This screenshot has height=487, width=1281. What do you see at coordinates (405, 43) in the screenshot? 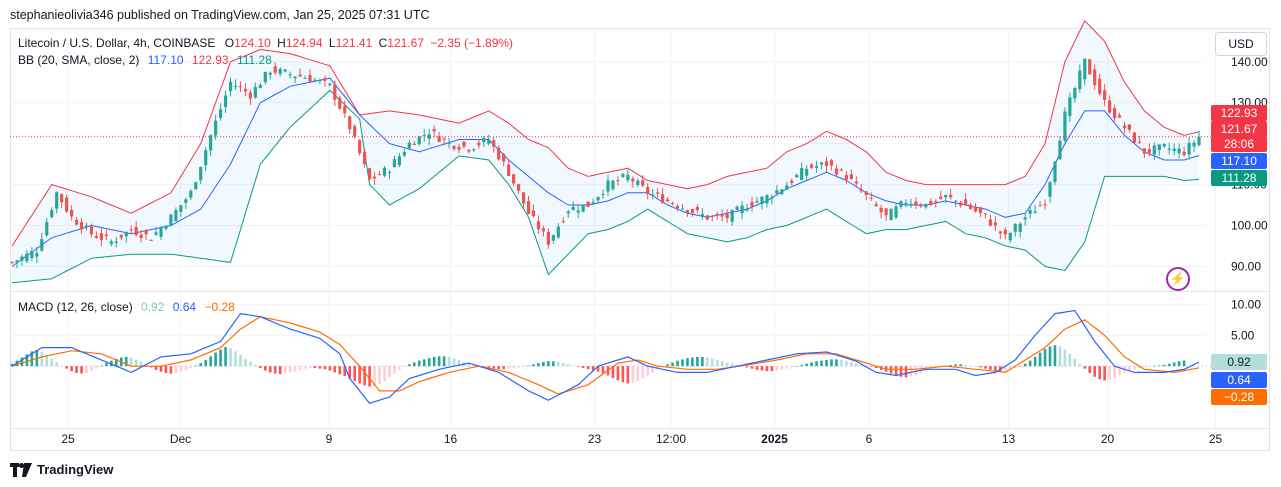
I see `close-value: 121.67` at bounding box center [405, 43].